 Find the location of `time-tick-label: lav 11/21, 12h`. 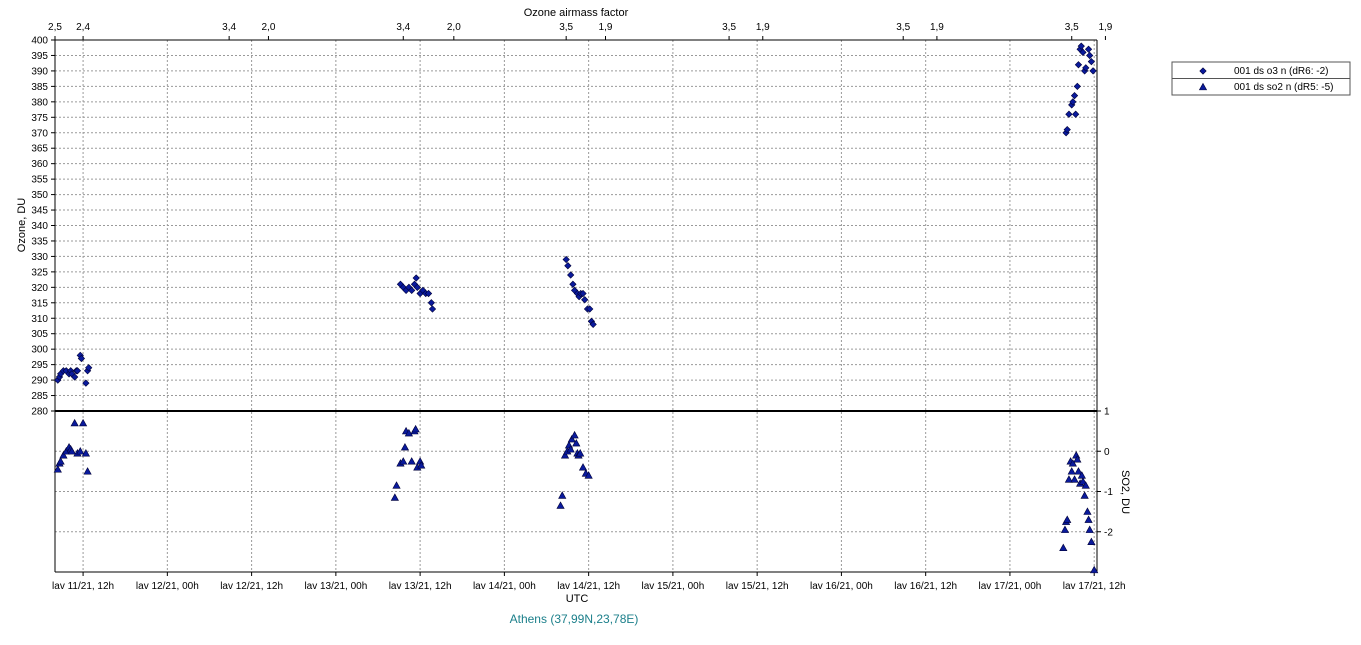

time-tick-label: lav 11/21, 12h is located at coordinates (83, 586).